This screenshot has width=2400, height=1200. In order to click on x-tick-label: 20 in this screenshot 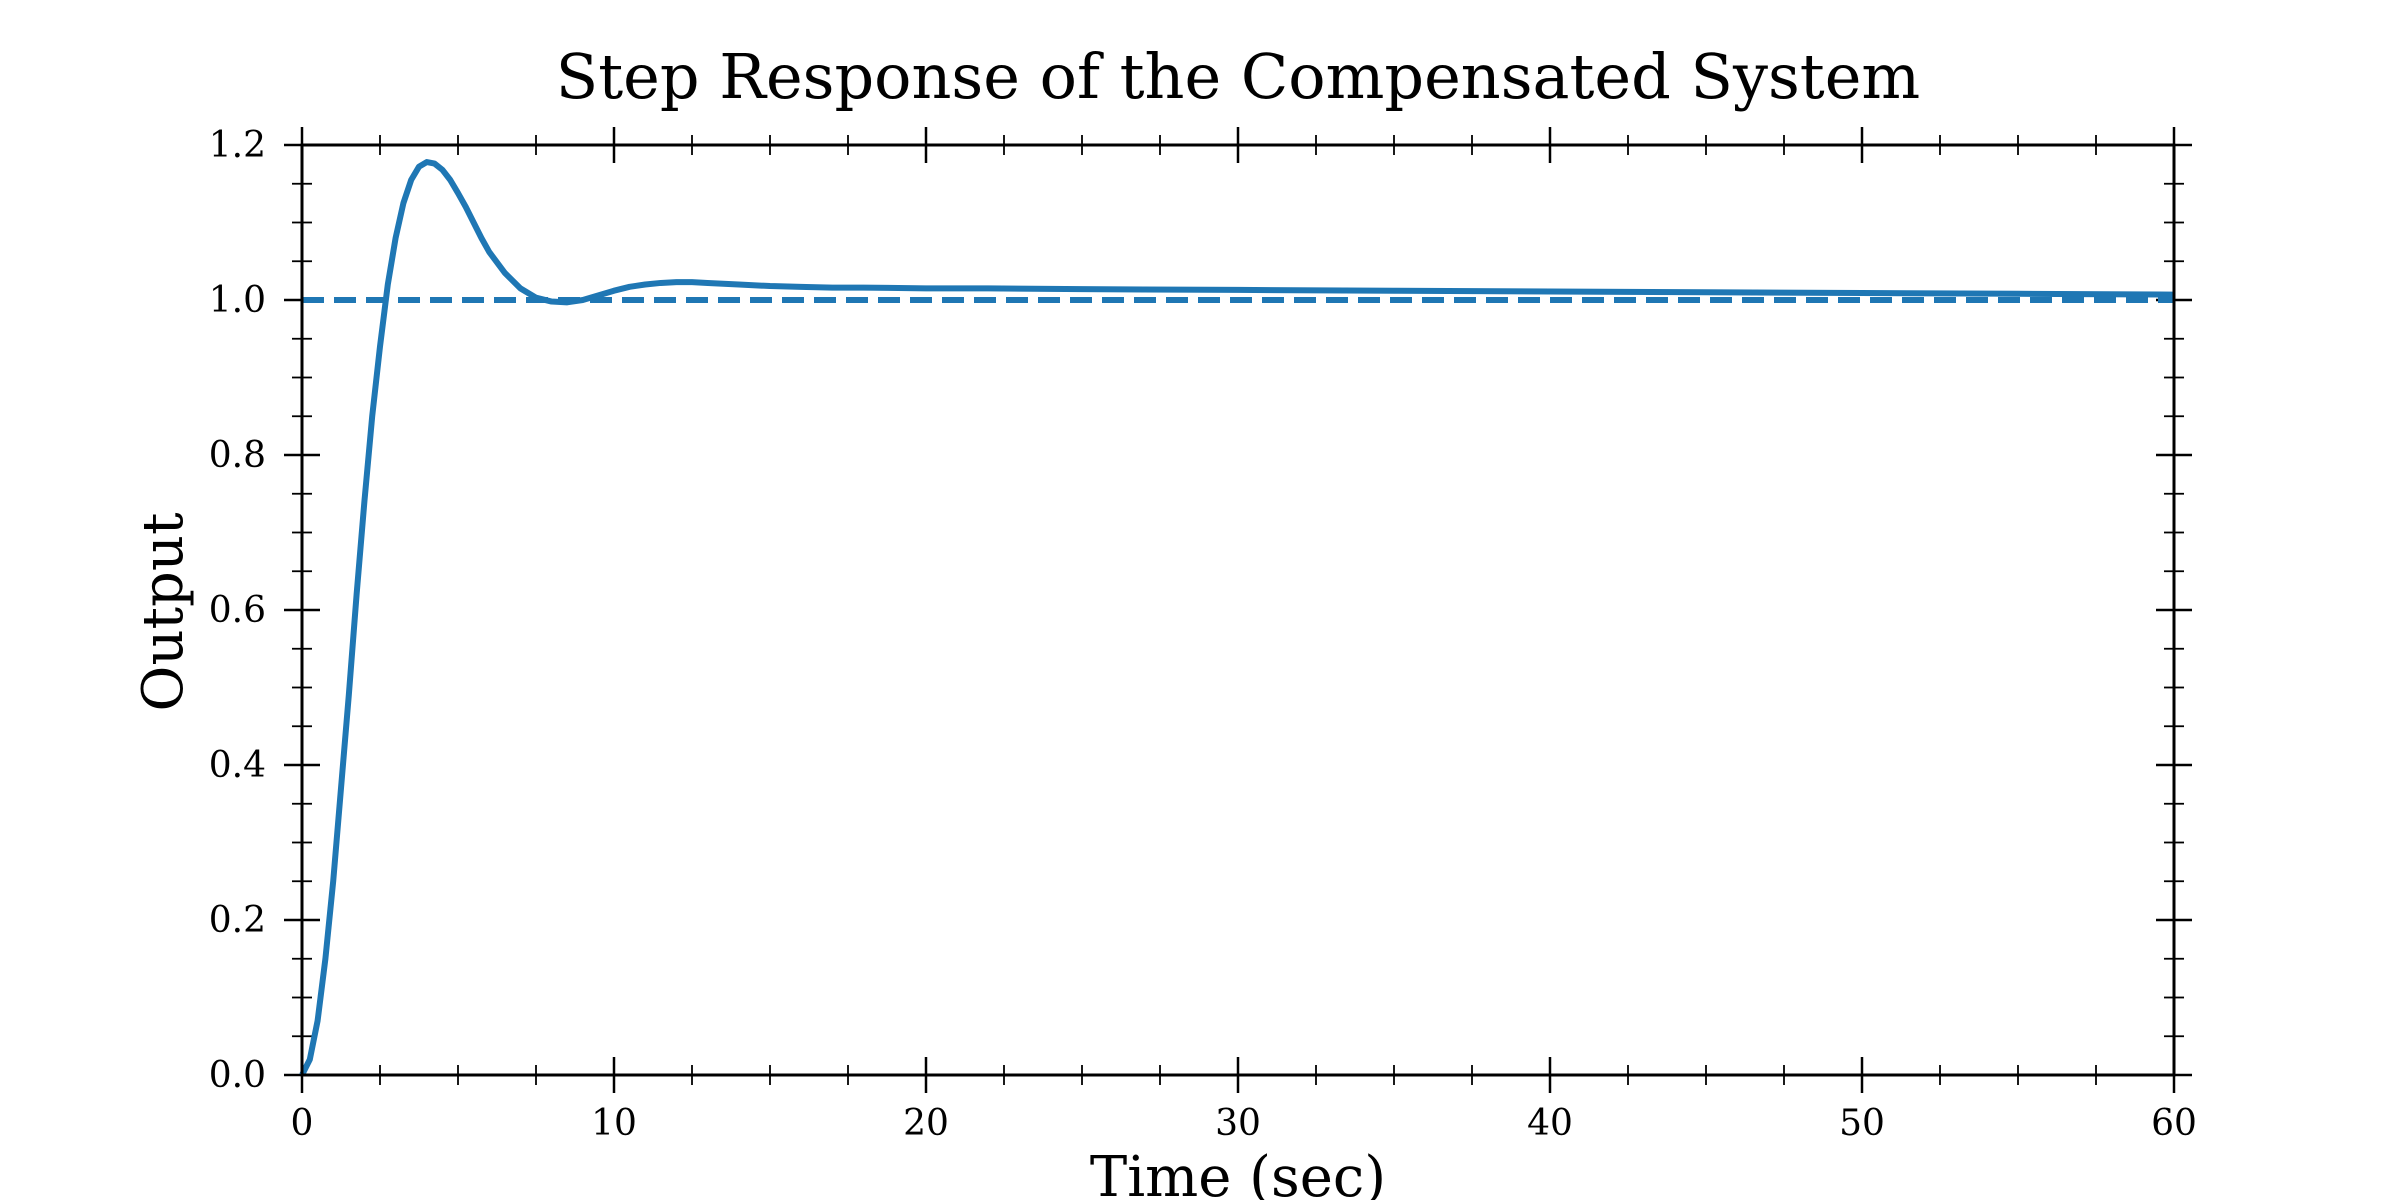, I will do `click(926, 1123)`.